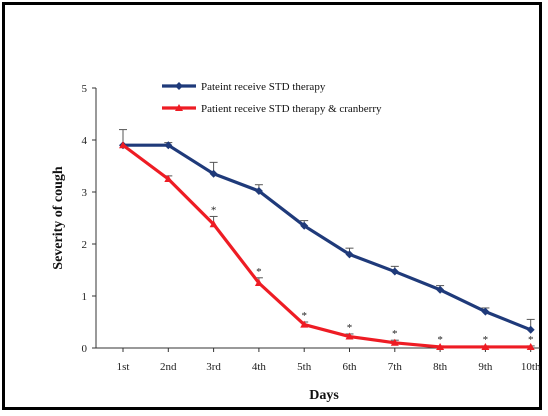  What do you see at coordinates (324, 395) in the screenshot?
I see `x-axis-title: Days` at bounding box center [324, 395].